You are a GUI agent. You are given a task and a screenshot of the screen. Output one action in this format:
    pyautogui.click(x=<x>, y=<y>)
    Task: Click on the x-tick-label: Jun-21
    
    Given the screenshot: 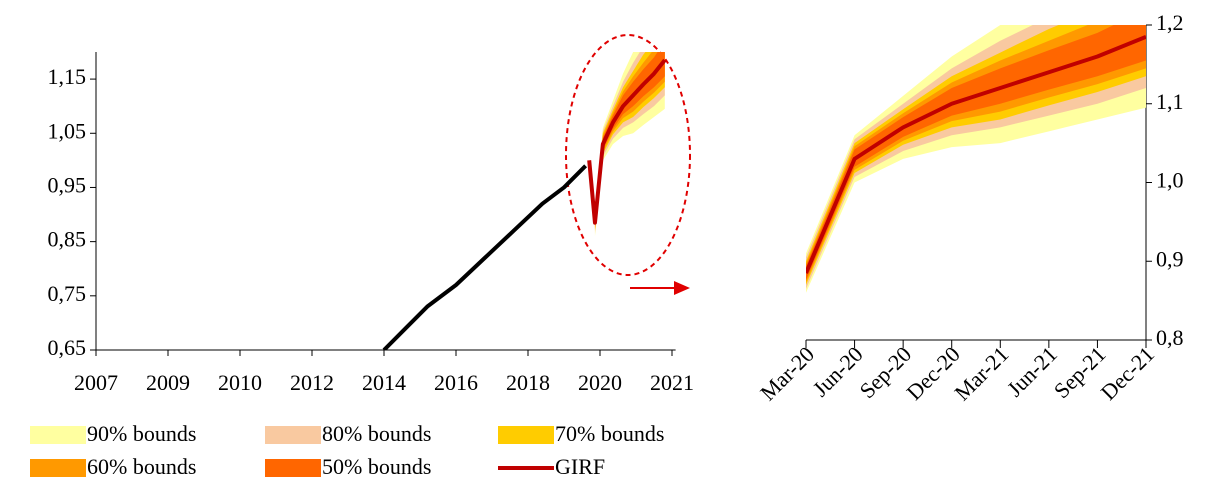 What is the action you would take?
    pyautogui.click(x=1032, y=371)
    